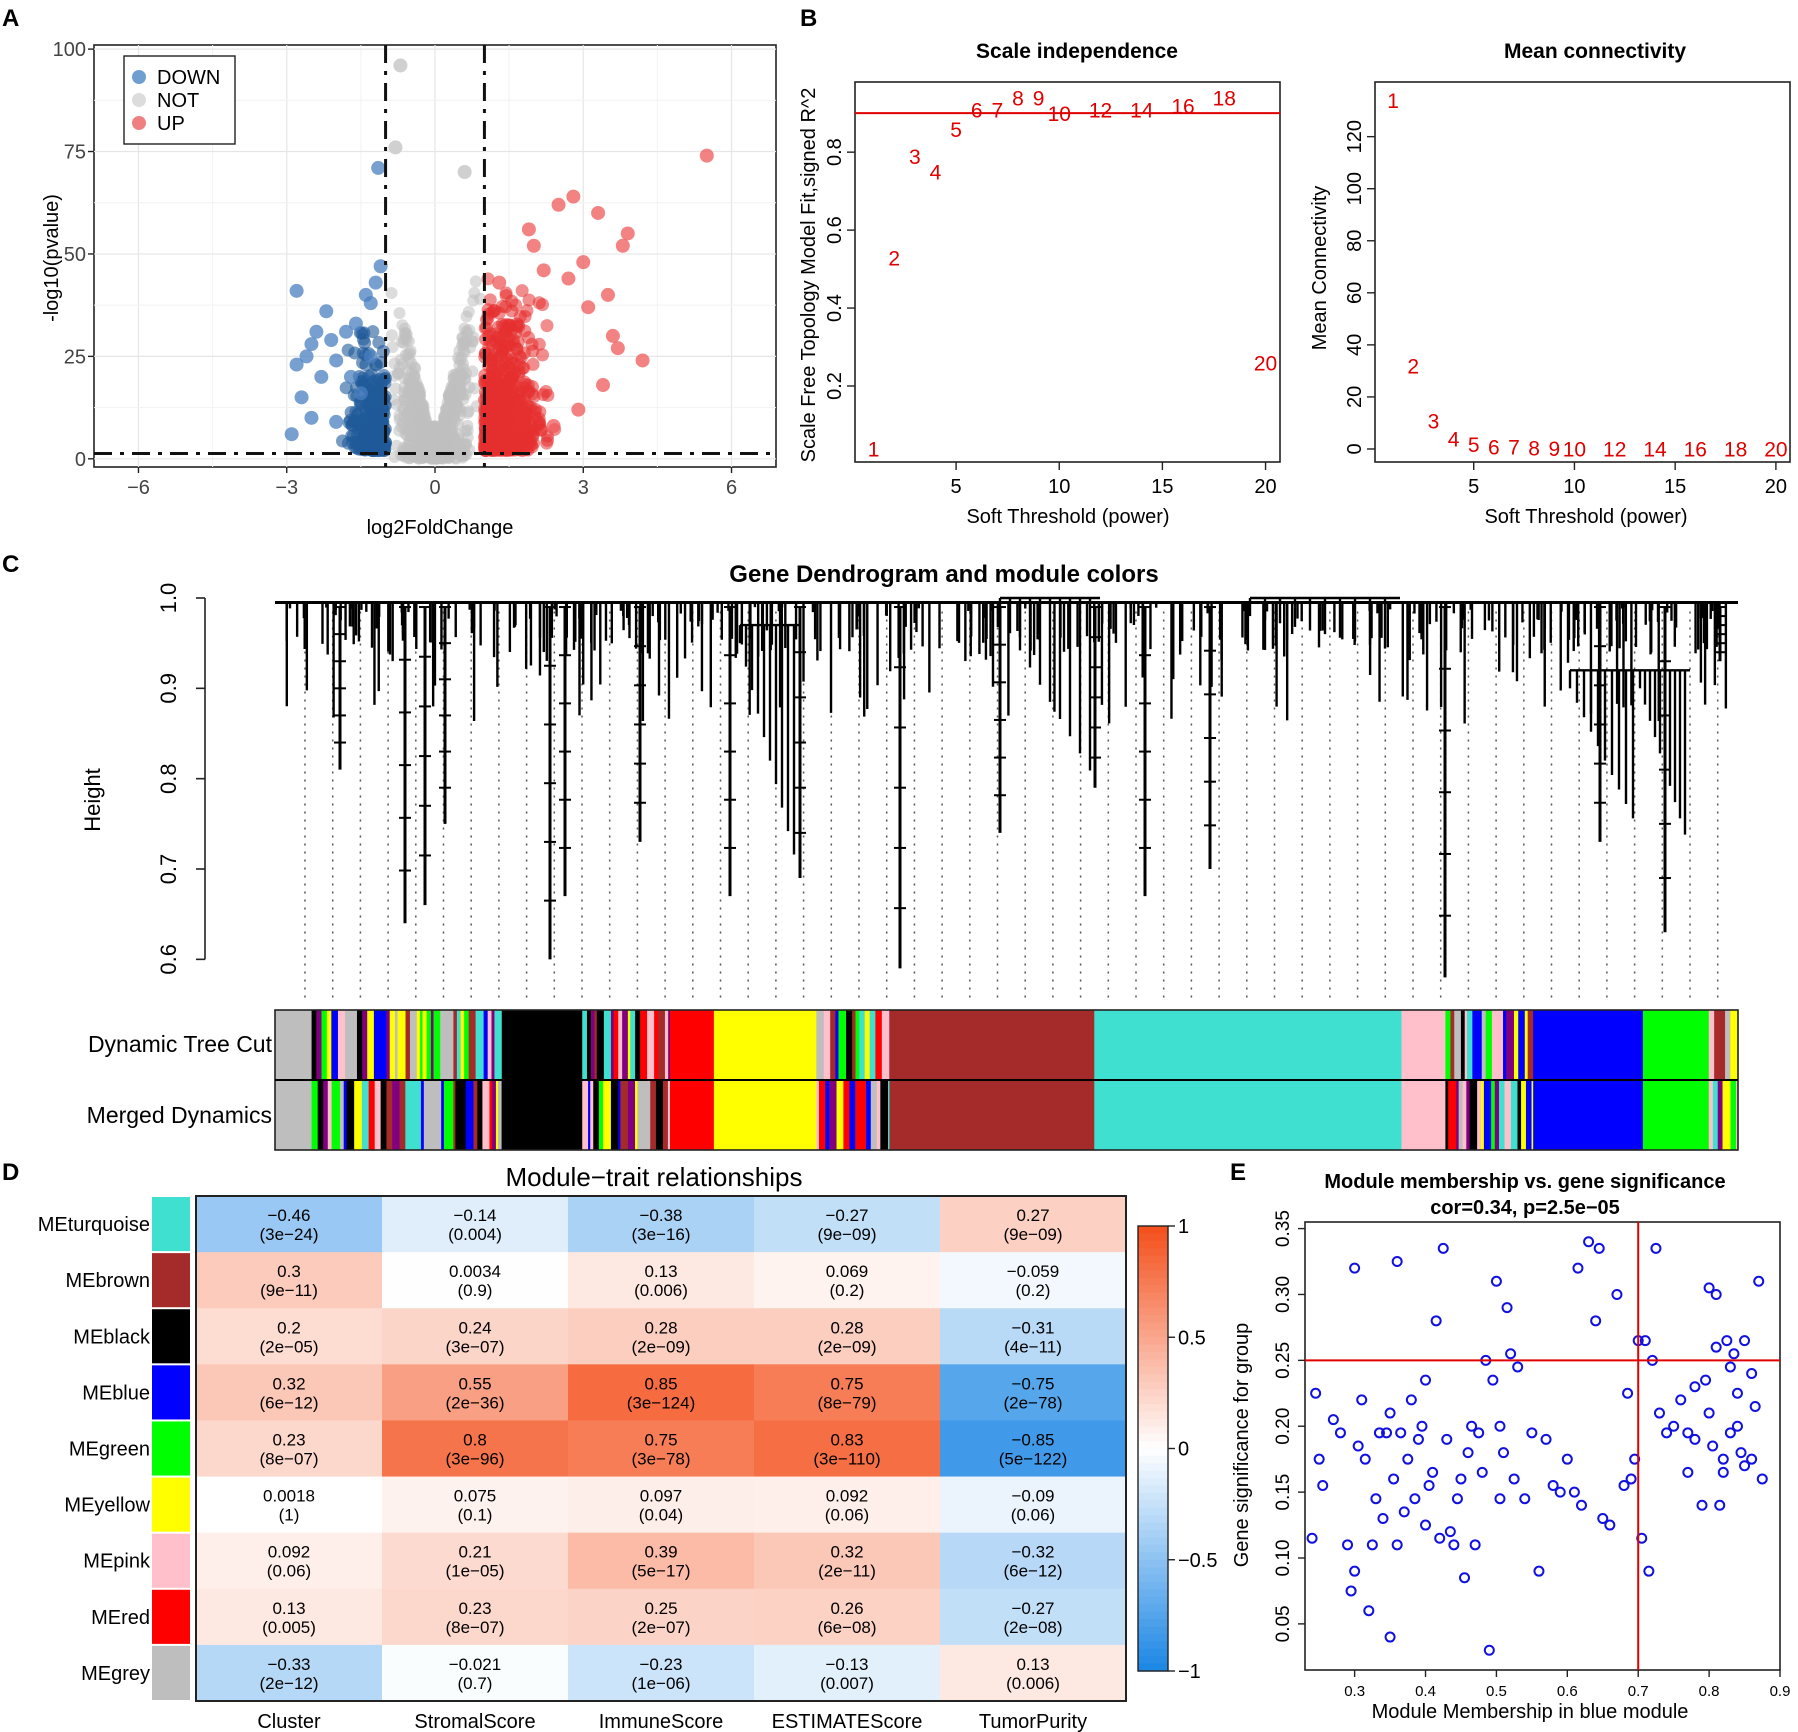 This screenshot has width=1798, height=1732. I want to click on module-row-label: MEturquoise, so click(94, 1225).